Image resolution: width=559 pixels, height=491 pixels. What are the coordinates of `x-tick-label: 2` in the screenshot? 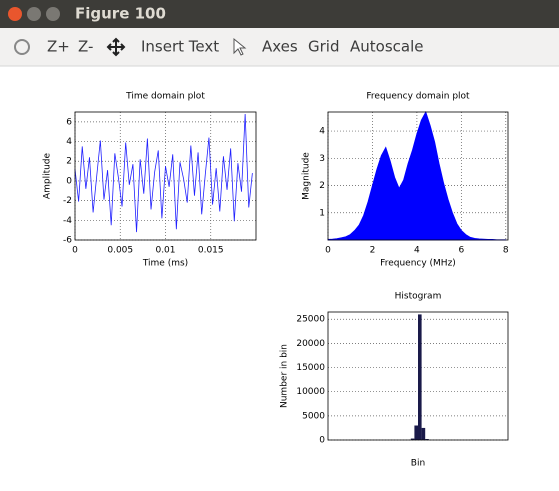 It's located at (373, 251).